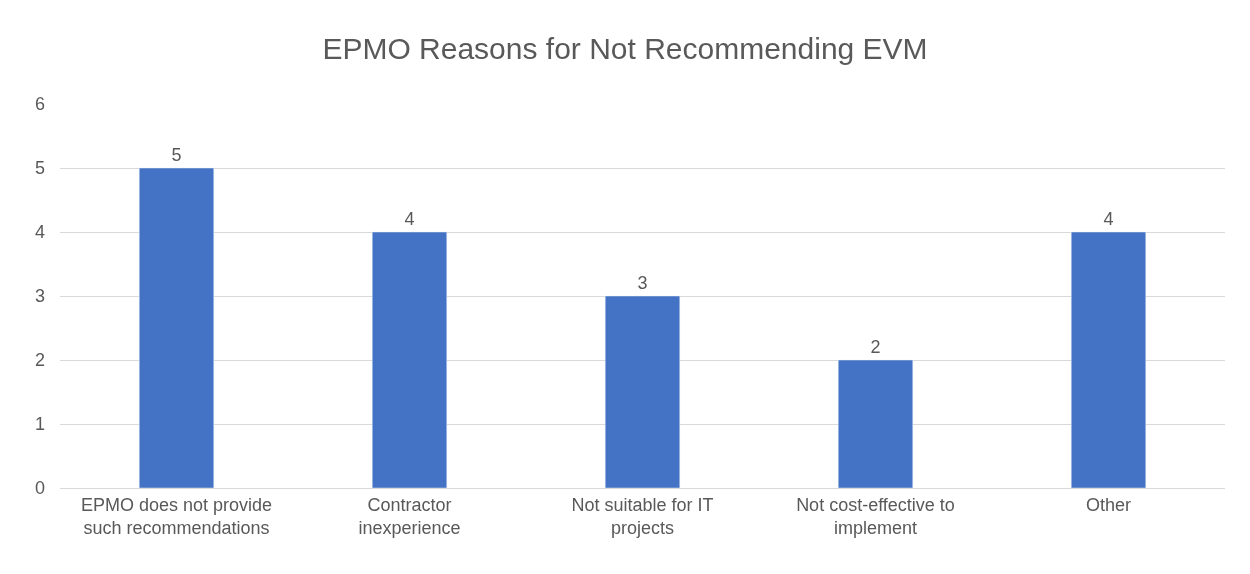  I want to click on y-tick-label: 4, so click(39, 232).